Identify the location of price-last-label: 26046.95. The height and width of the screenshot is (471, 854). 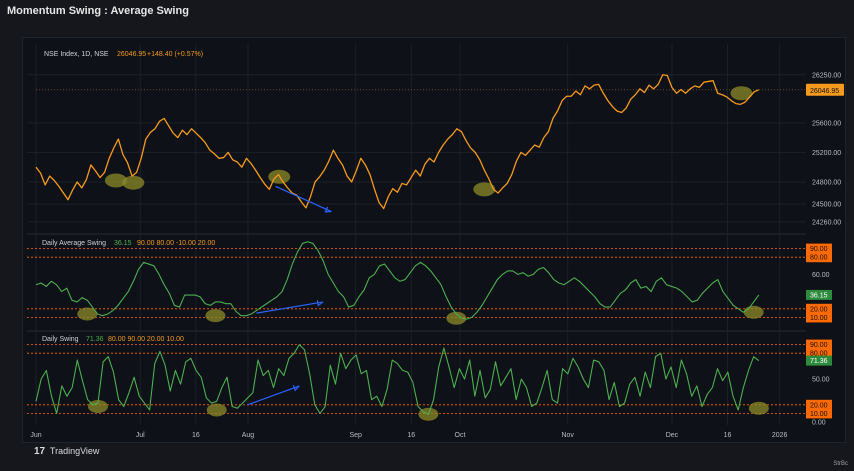
(824, 91).